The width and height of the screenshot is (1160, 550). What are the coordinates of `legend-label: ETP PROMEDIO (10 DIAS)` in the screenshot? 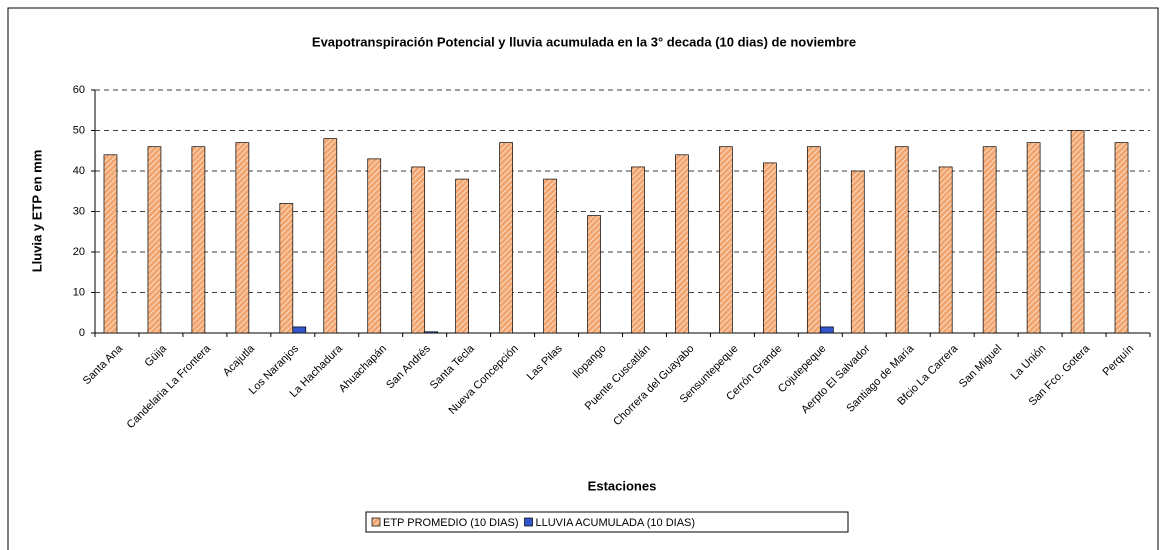 It's located at (451, 523).